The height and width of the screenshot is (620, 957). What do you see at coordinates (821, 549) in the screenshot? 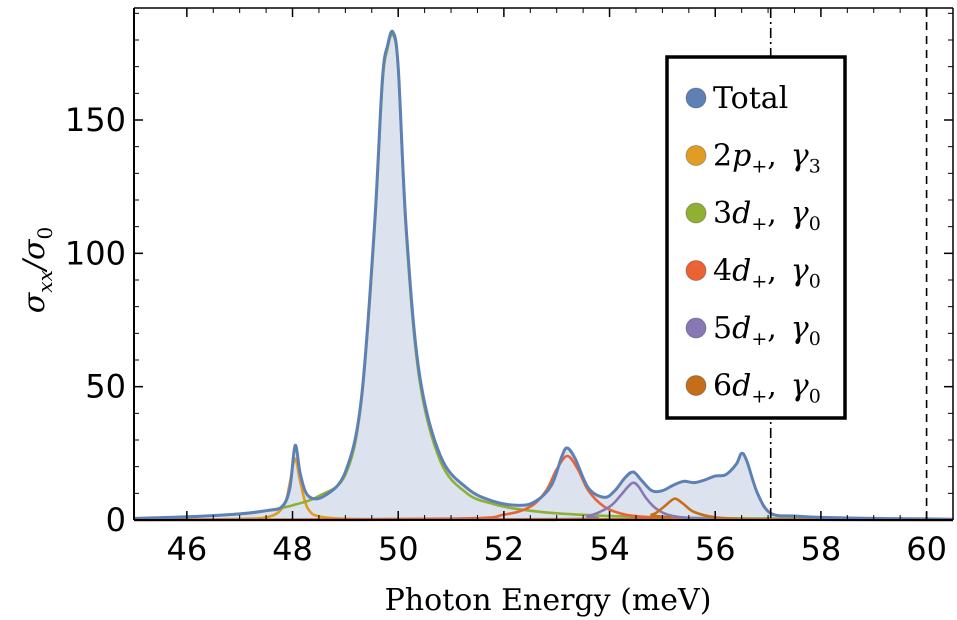
I see `x-tick-label: 58` at bounding box center [821, 549].